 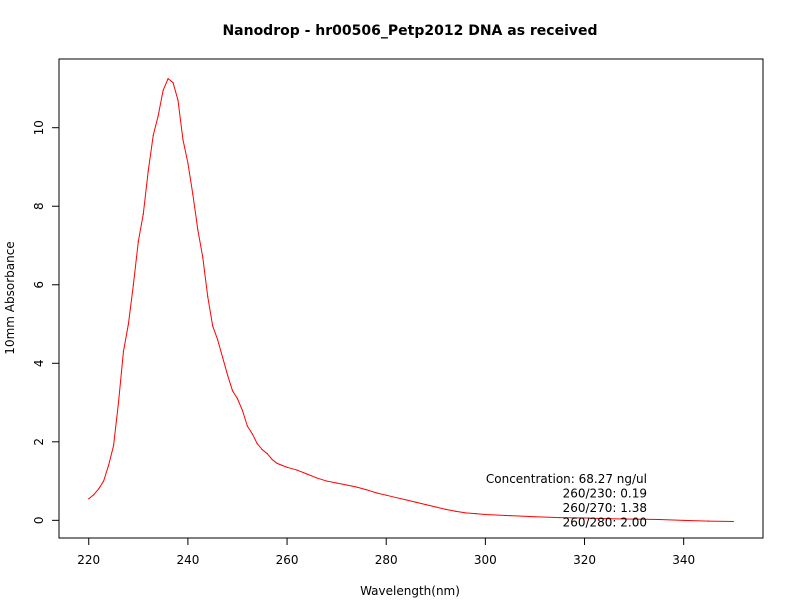 I want to click on x-tick-label: 220, so click(x=88, y=560).